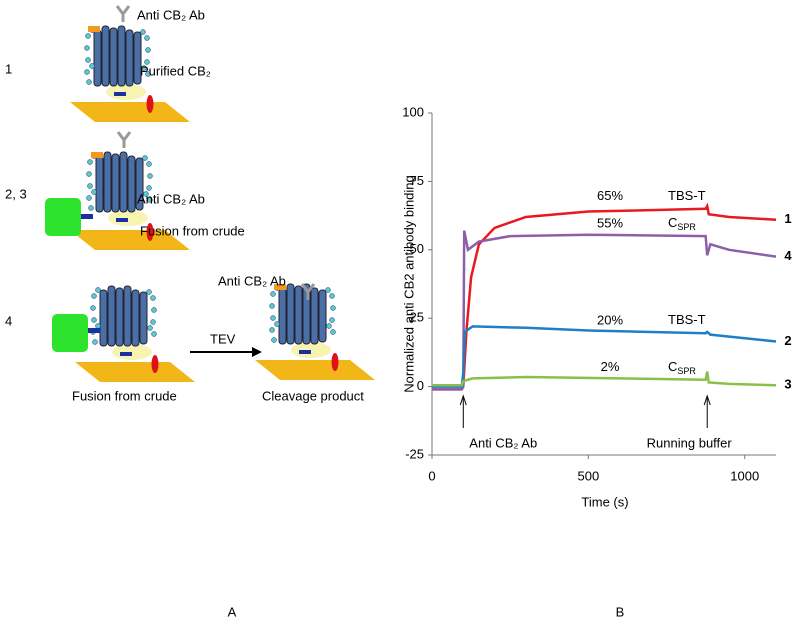 This screenshot has height=624, width=800. Describe the element at coordinates (8, 68) in the screenshot. I see `row-number: 1` at that location.